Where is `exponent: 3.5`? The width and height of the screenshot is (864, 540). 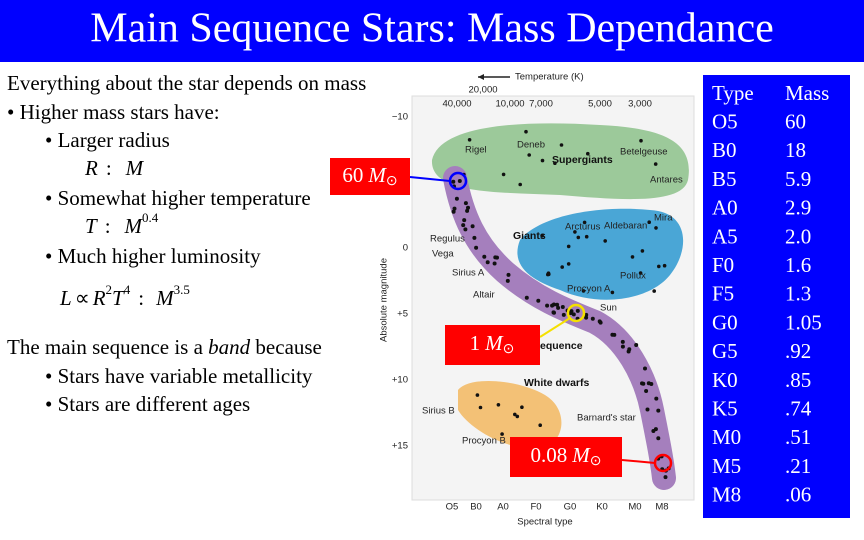 exponent: 3.5 is located at coordinates (182, 289).